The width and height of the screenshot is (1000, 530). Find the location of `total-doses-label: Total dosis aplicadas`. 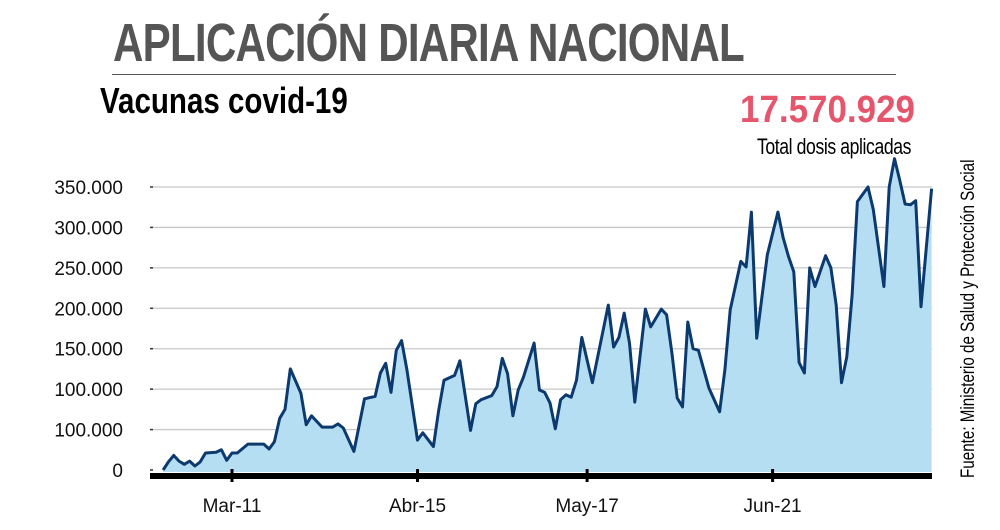

total-doses-label: Total dosis aplicadas is located at coordinates (834, 146).